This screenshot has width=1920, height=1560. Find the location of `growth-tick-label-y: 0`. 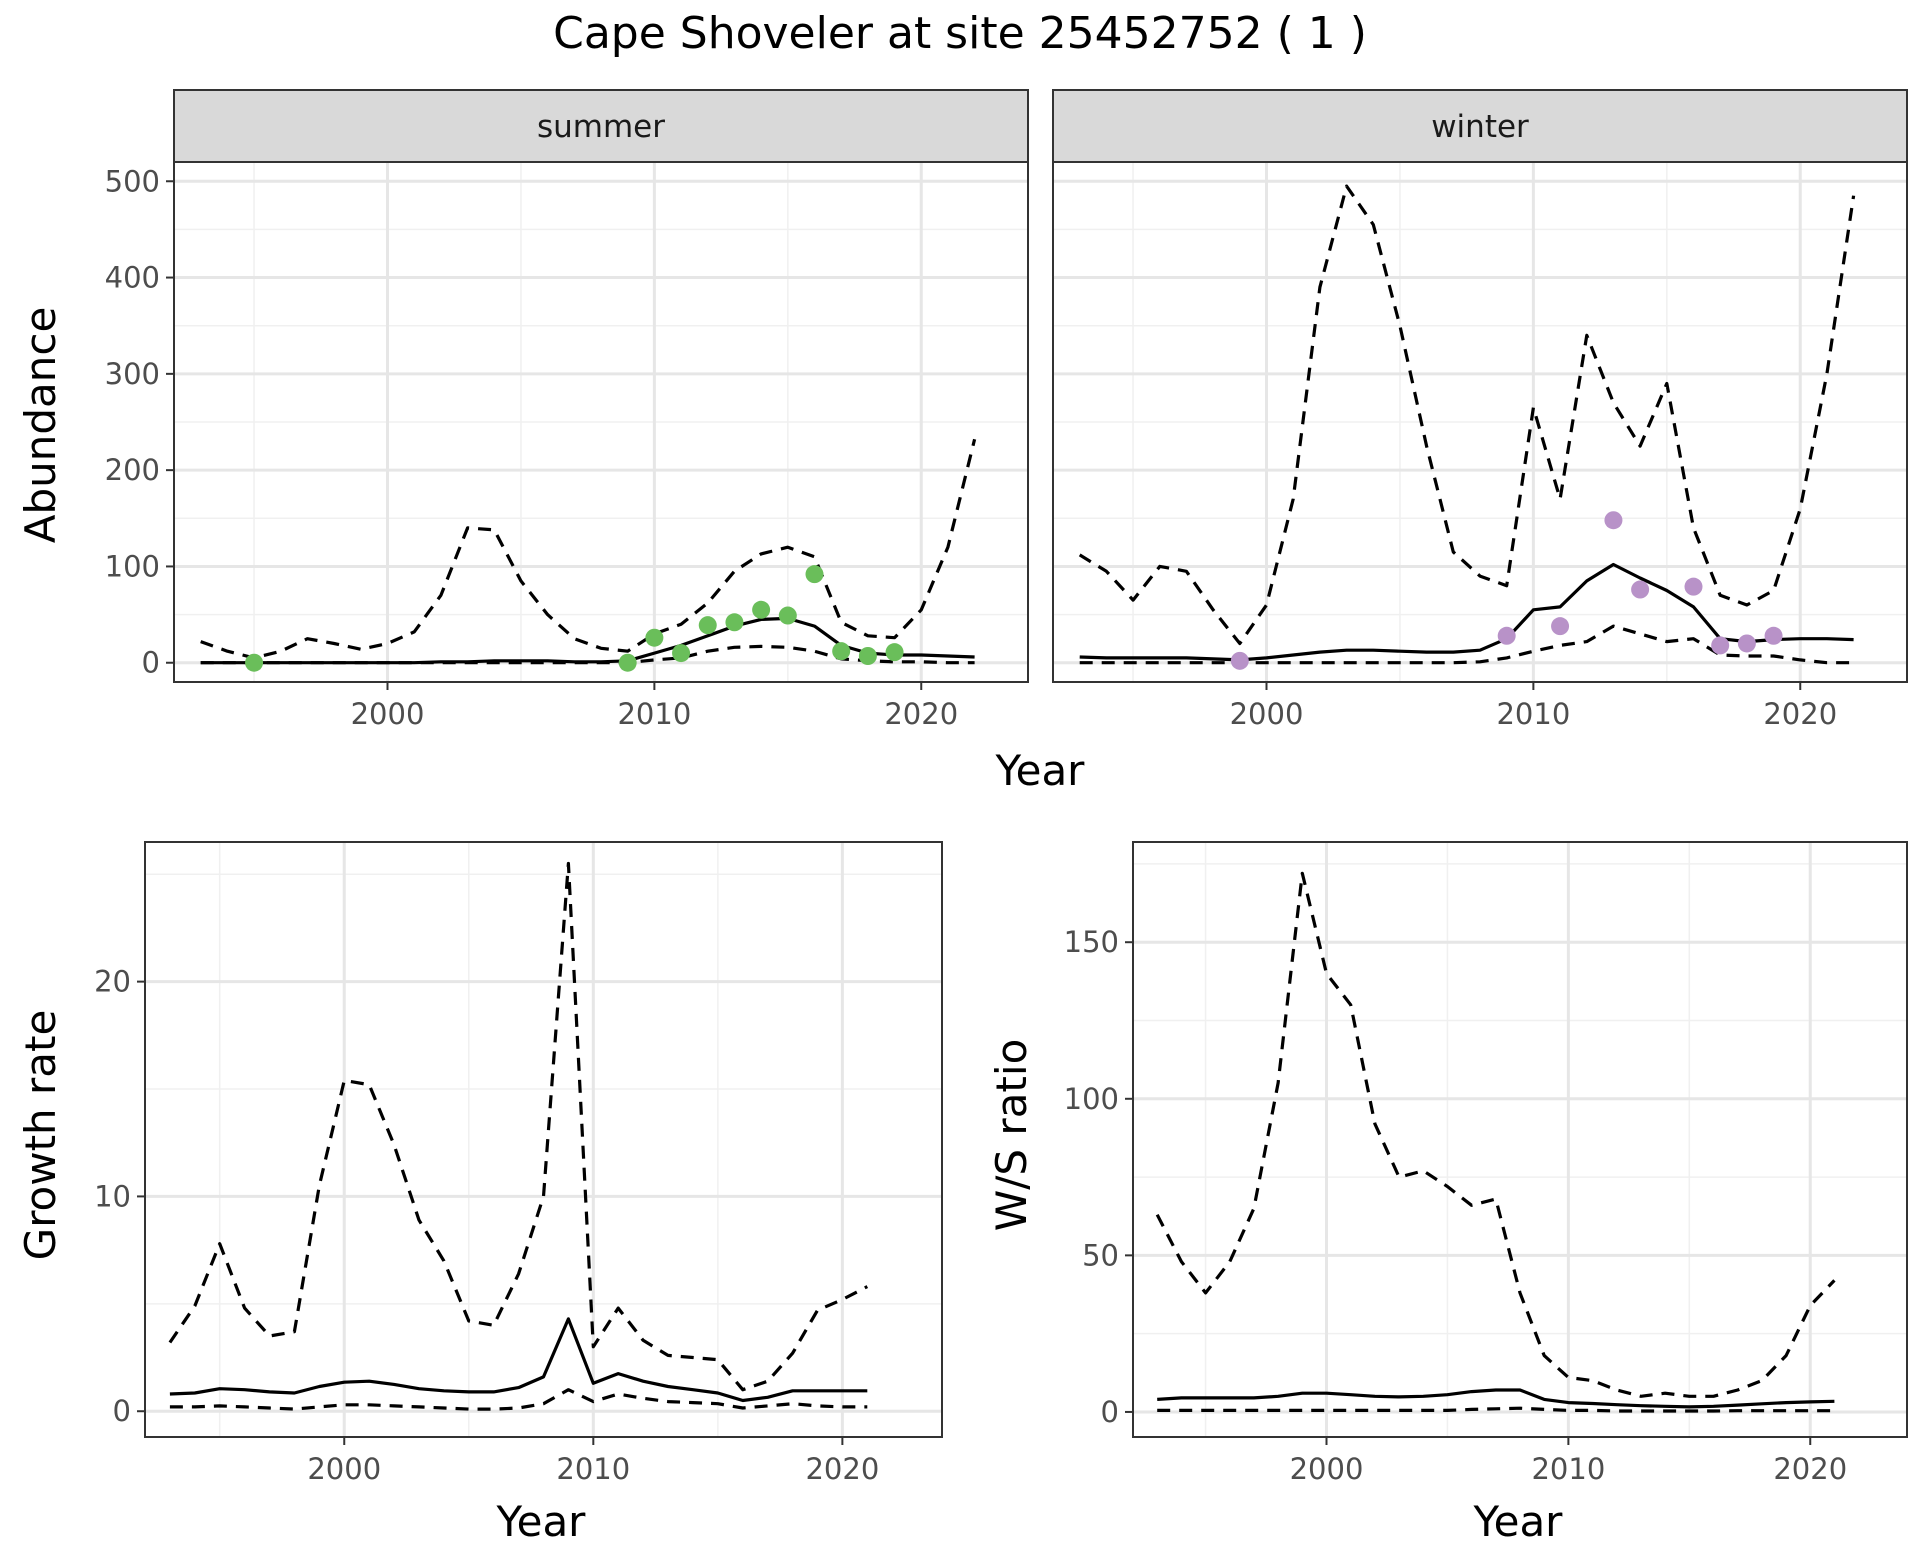

growth-tick-label-y: 0 is located at coordinates (122, 1411).